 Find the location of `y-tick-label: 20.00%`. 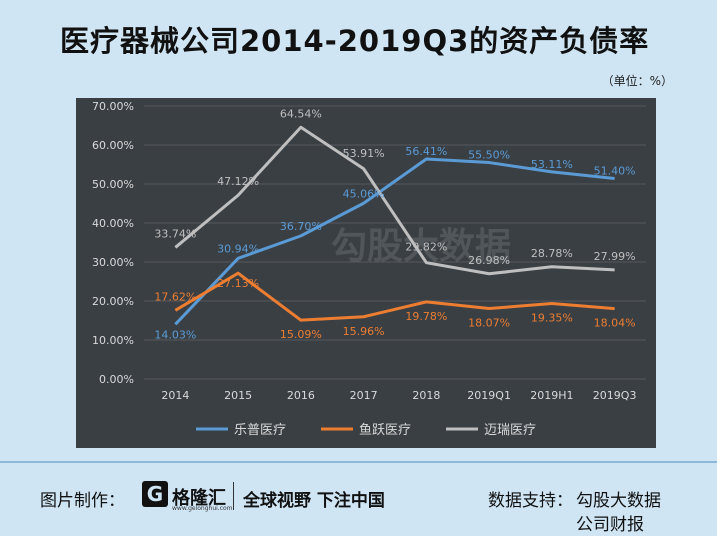

y-tick-label: 20.00% is located at coordinates (113, 301).